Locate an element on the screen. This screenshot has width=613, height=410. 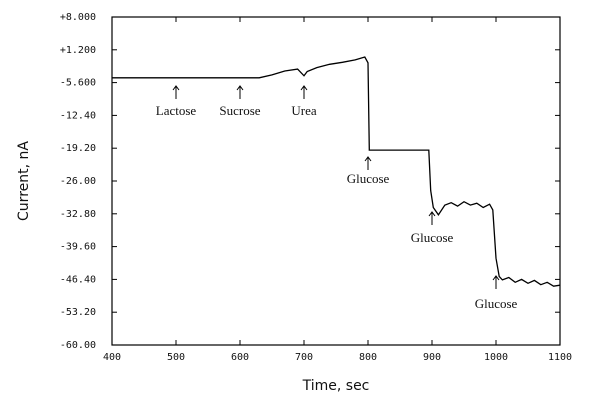
y-tick-label: -53.20 is located at coordinates (78, 312).